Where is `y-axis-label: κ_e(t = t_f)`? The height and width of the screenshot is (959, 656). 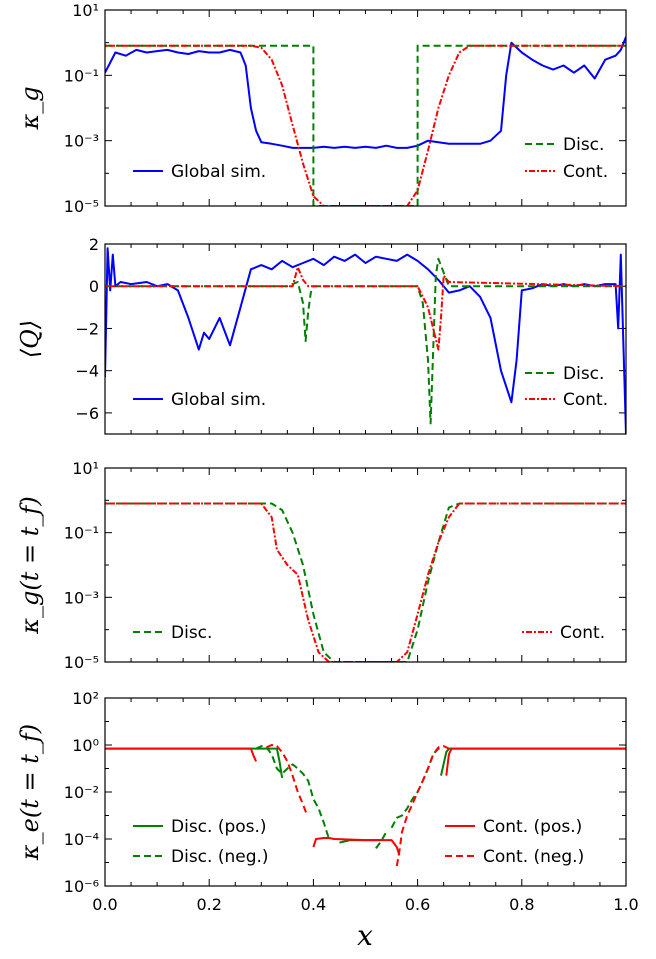 y-axis-label: κ_e(t = t_f) is located at coordinates (30, 792).